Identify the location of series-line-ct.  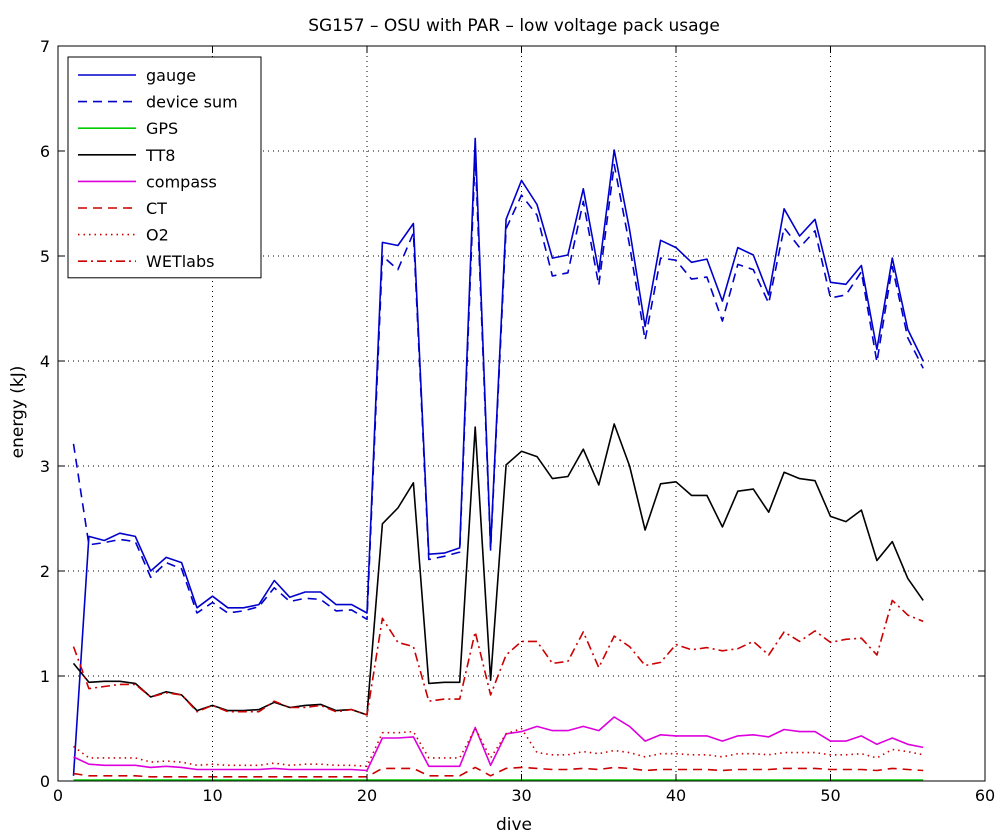
(498, 772).